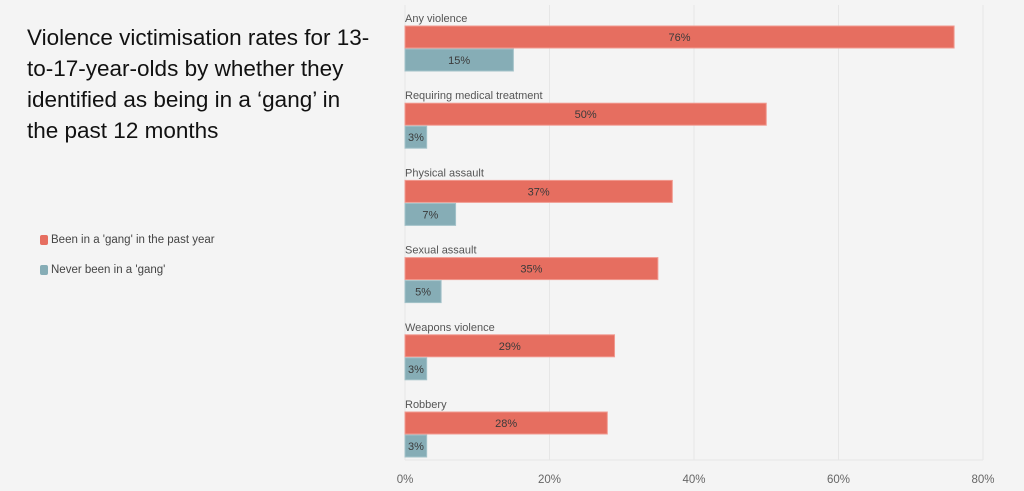 This screenshot has height=491, width=1024. Describe the element at coordinates (444, 173) in the screenshot. I see `category-label: Physical assault` at that location.